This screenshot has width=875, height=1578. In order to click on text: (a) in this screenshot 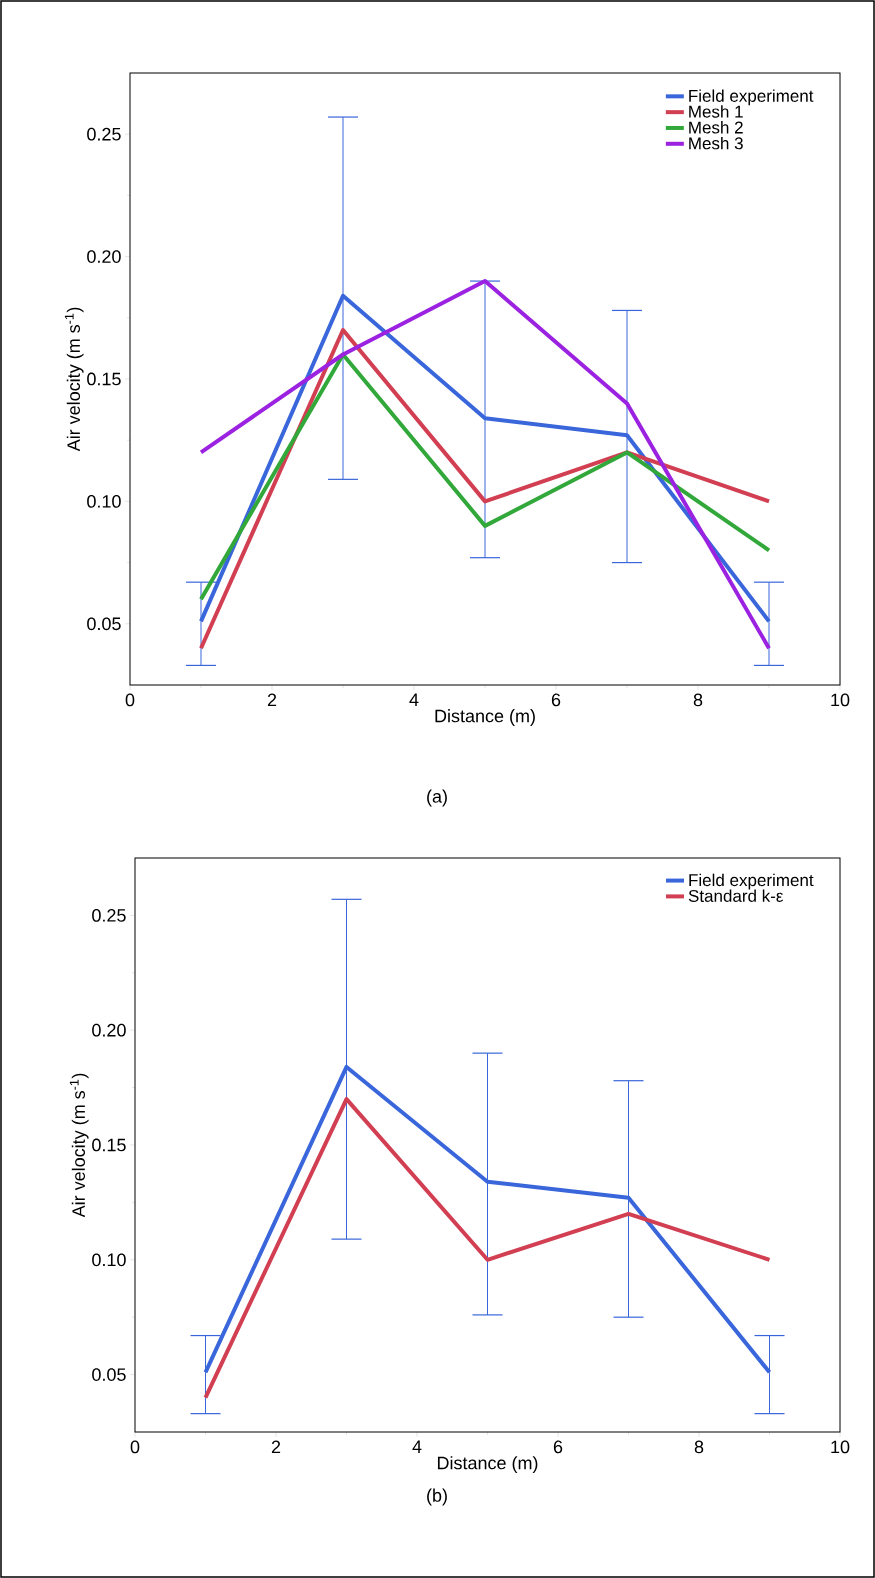, I will do `click(437, 798)`.